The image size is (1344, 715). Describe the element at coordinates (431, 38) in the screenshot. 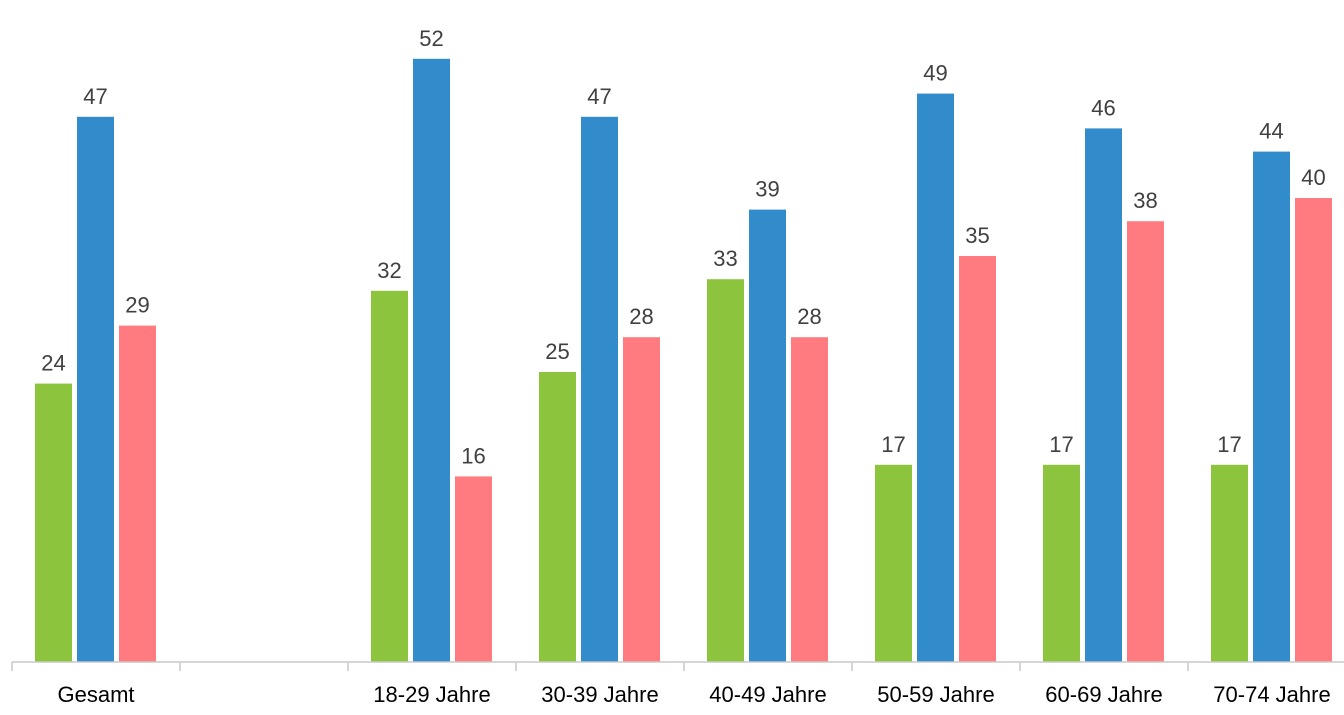

I see `data-label-series-2-cat-2: 52` at that location.